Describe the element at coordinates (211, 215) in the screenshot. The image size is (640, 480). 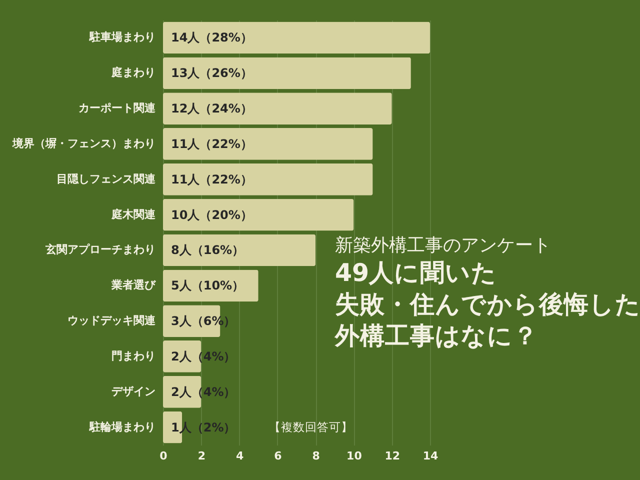
I see `data-label: 10人（20%）` at that location.